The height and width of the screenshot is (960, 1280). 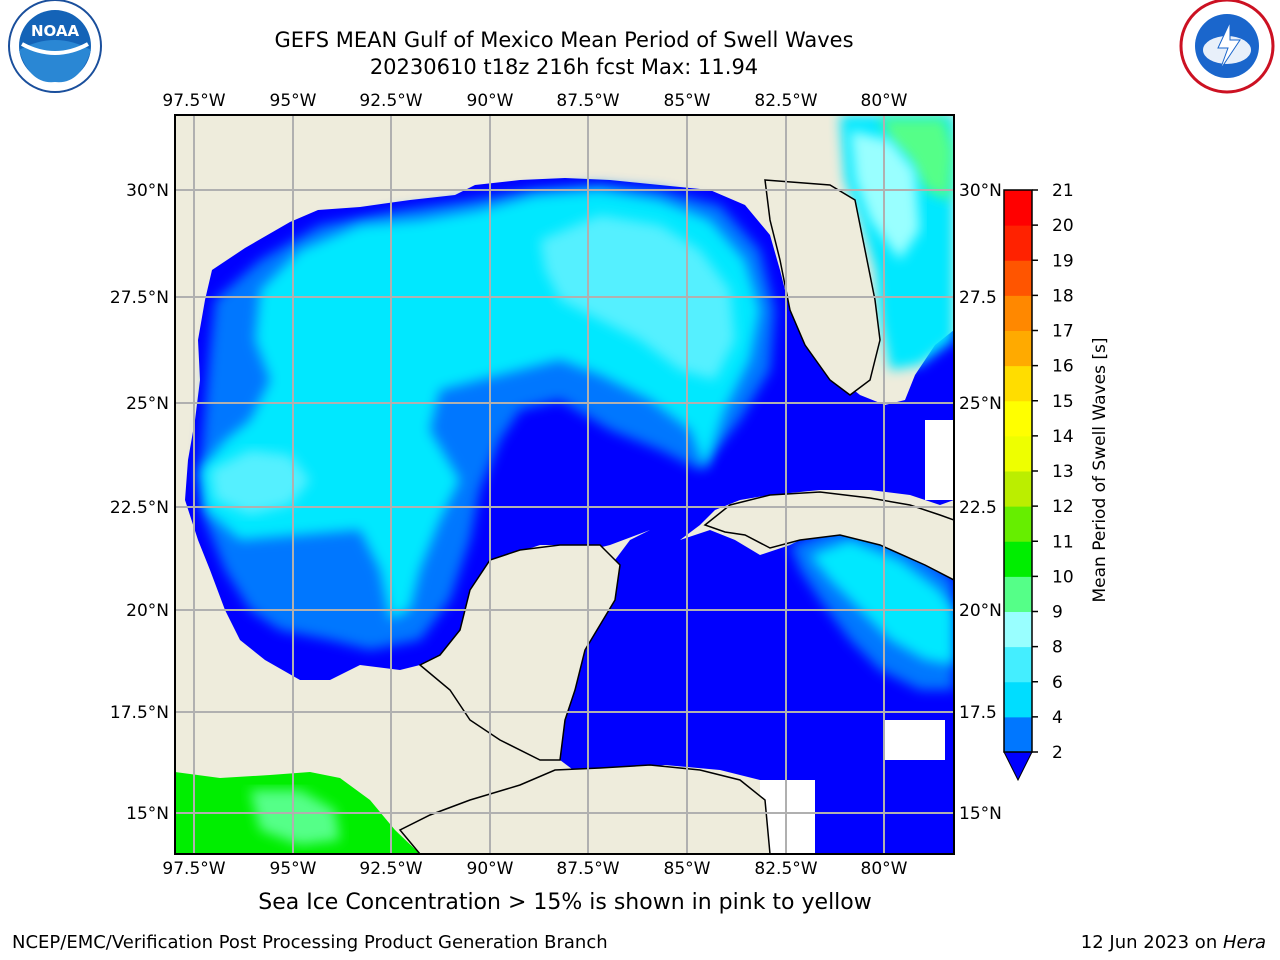 I want to click on lat-tick: 27.5°N, so click(x=139, y=298).